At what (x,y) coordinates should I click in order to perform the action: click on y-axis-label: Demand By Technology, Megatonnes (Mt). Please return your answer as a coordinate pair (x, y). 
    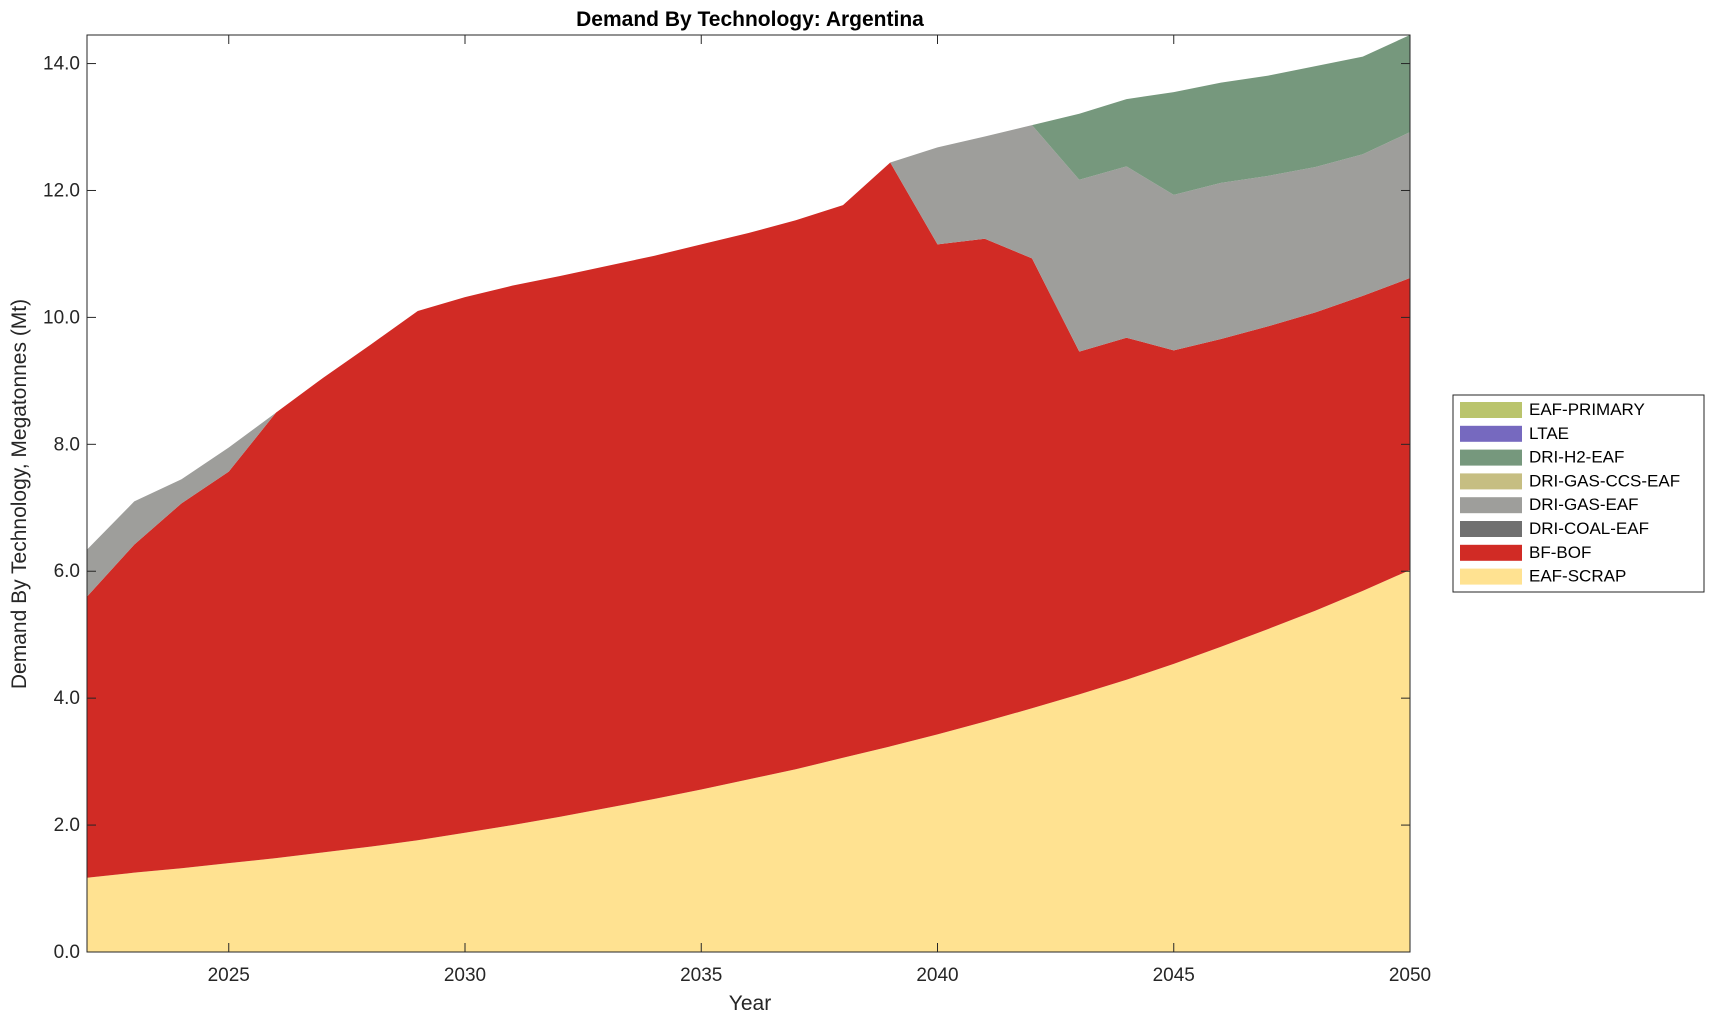
    Looking at the image, I should click on (19, 494).